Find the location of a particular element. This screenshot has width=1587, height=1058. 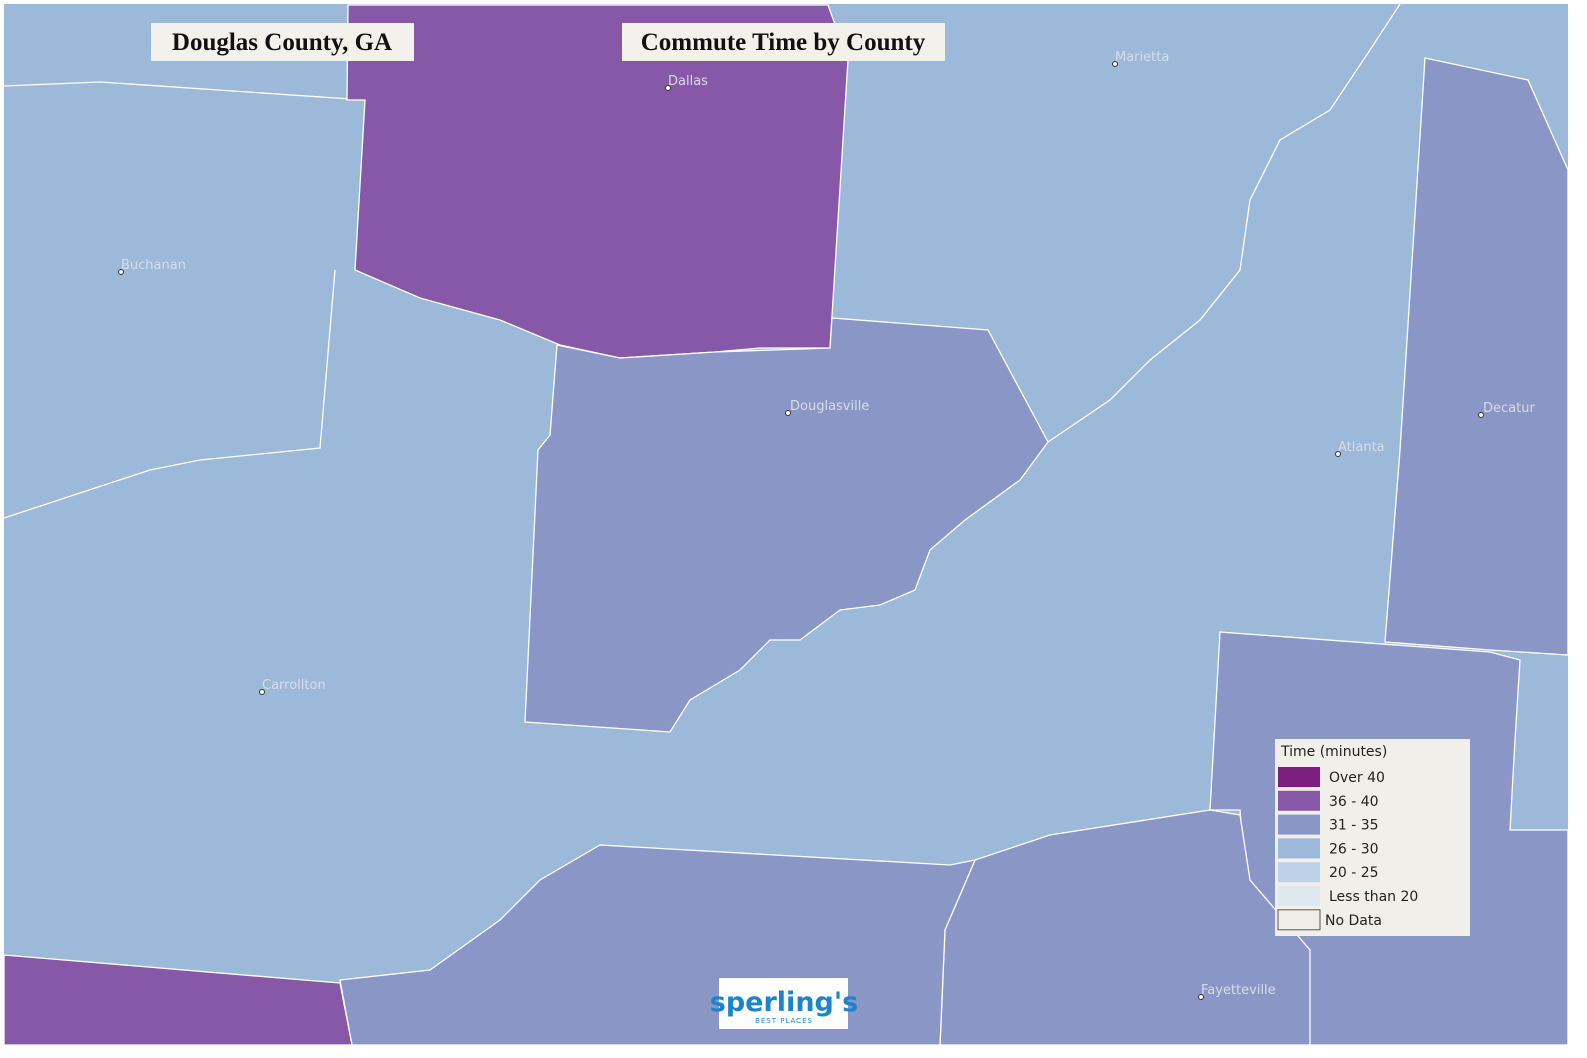

city: Dallas is located at coordinates (686, 82).